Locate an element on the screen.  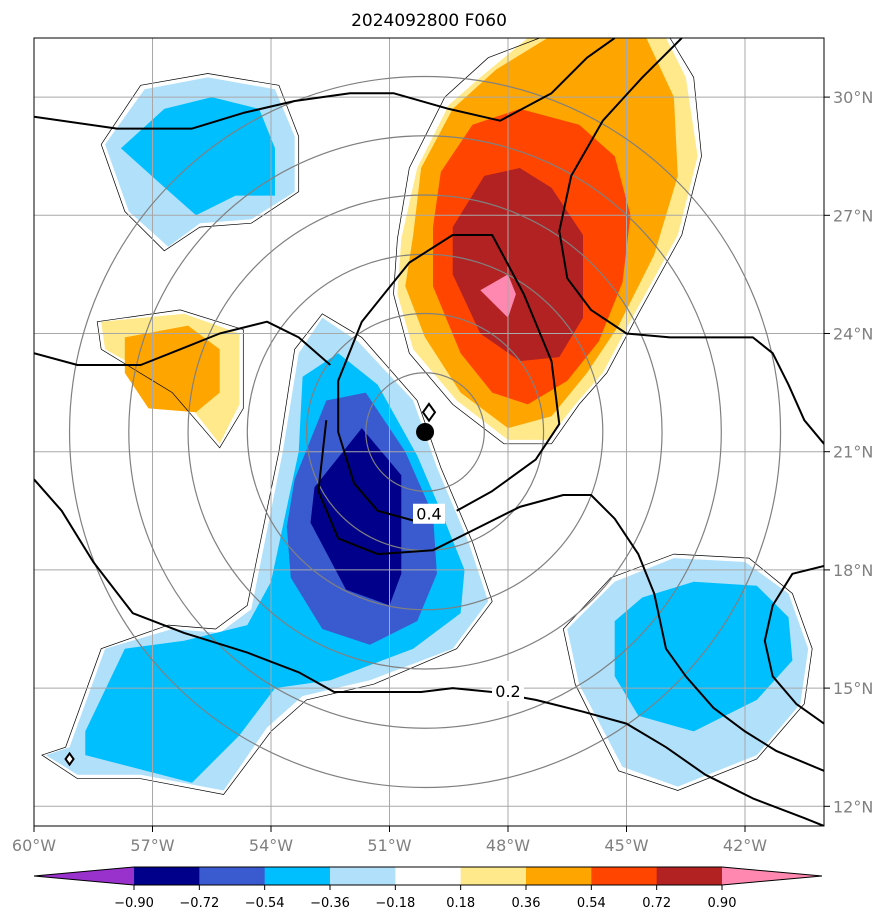
colorbar-tick-label-4: −0.18 is located at coordinates (395, 903).